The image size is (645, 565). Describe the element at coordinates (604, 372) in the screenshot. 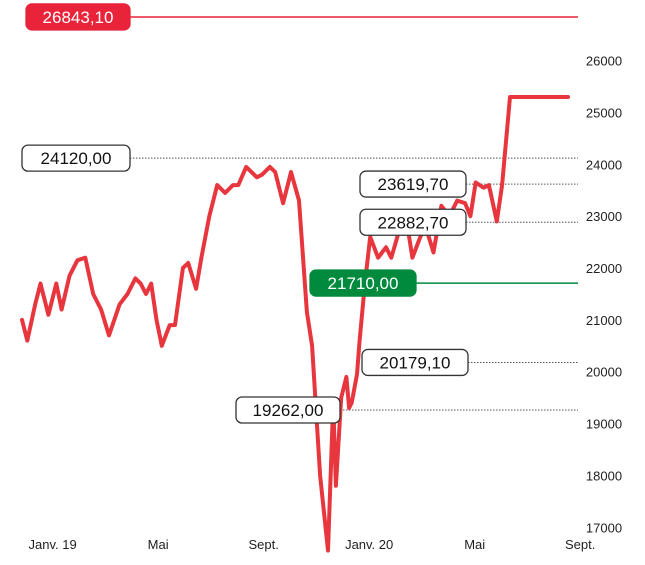

I see `y-tick-label: 20000` at that location.